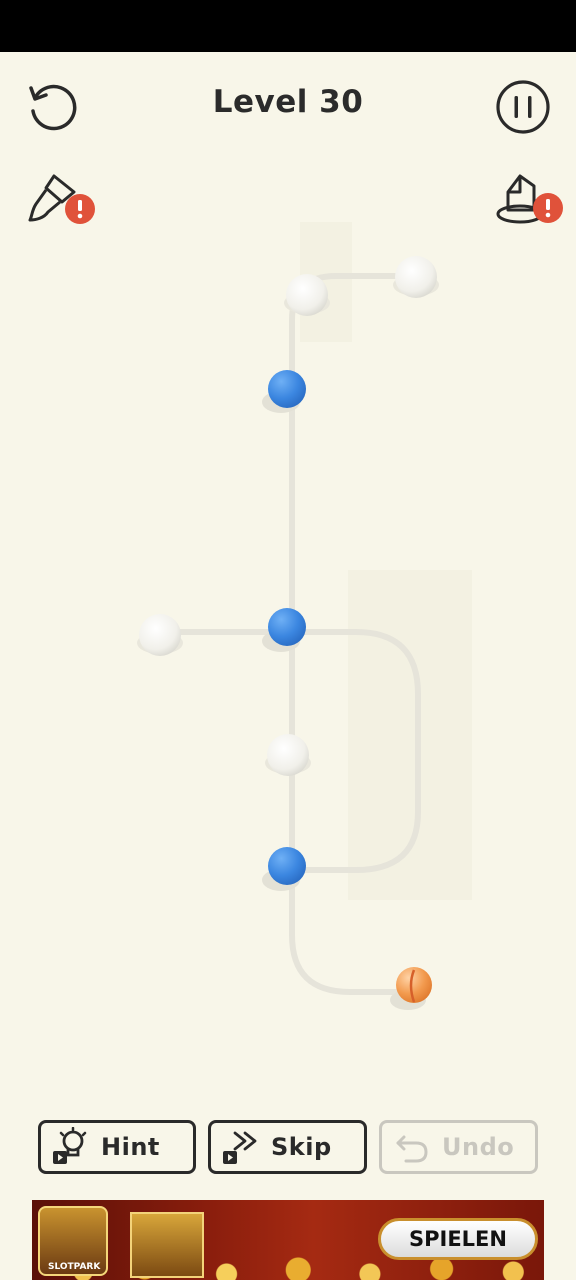 The height and width of the screenshot is (1280, 576). Describe the element at coordinates (458, 1239) in the screenshot. I see `ad-cta-button: SPIELEN` at that location.